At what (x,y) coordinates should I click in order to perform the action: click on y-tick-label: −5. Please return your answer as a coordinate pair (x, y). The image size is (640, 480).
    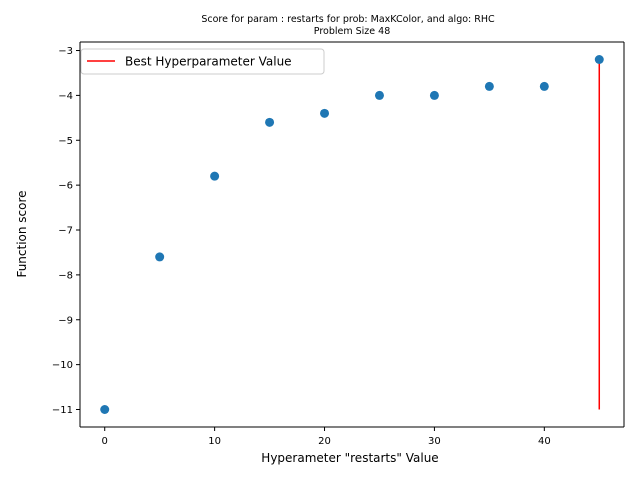
    Looking at the image, I should click on (65, 141).